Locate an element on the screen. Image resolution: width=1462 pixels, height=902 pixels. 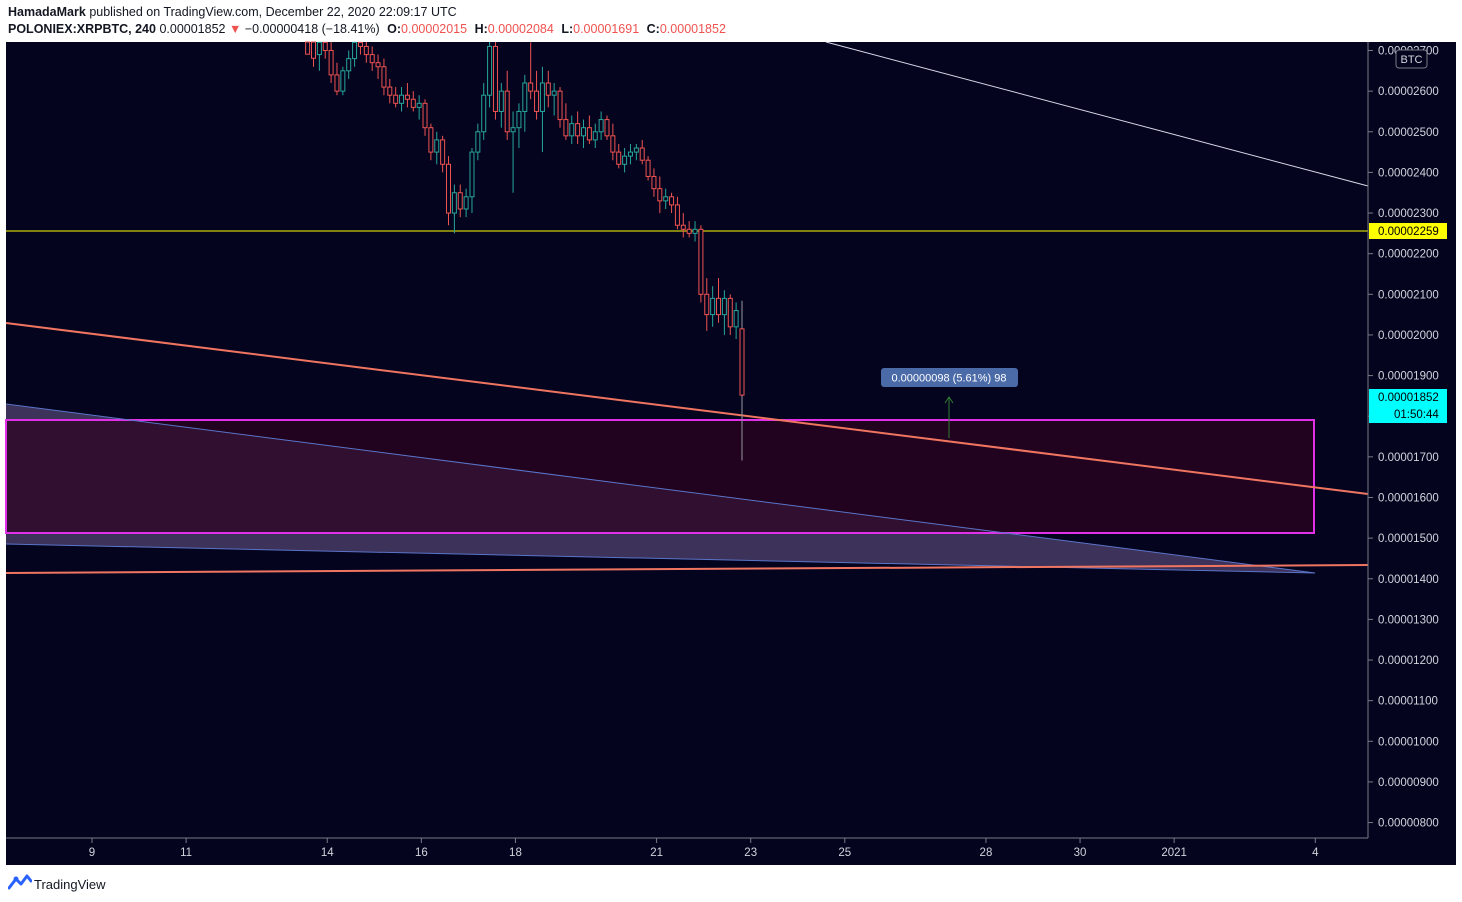
brand-name: TradingView is located at coordinates (70, 884).